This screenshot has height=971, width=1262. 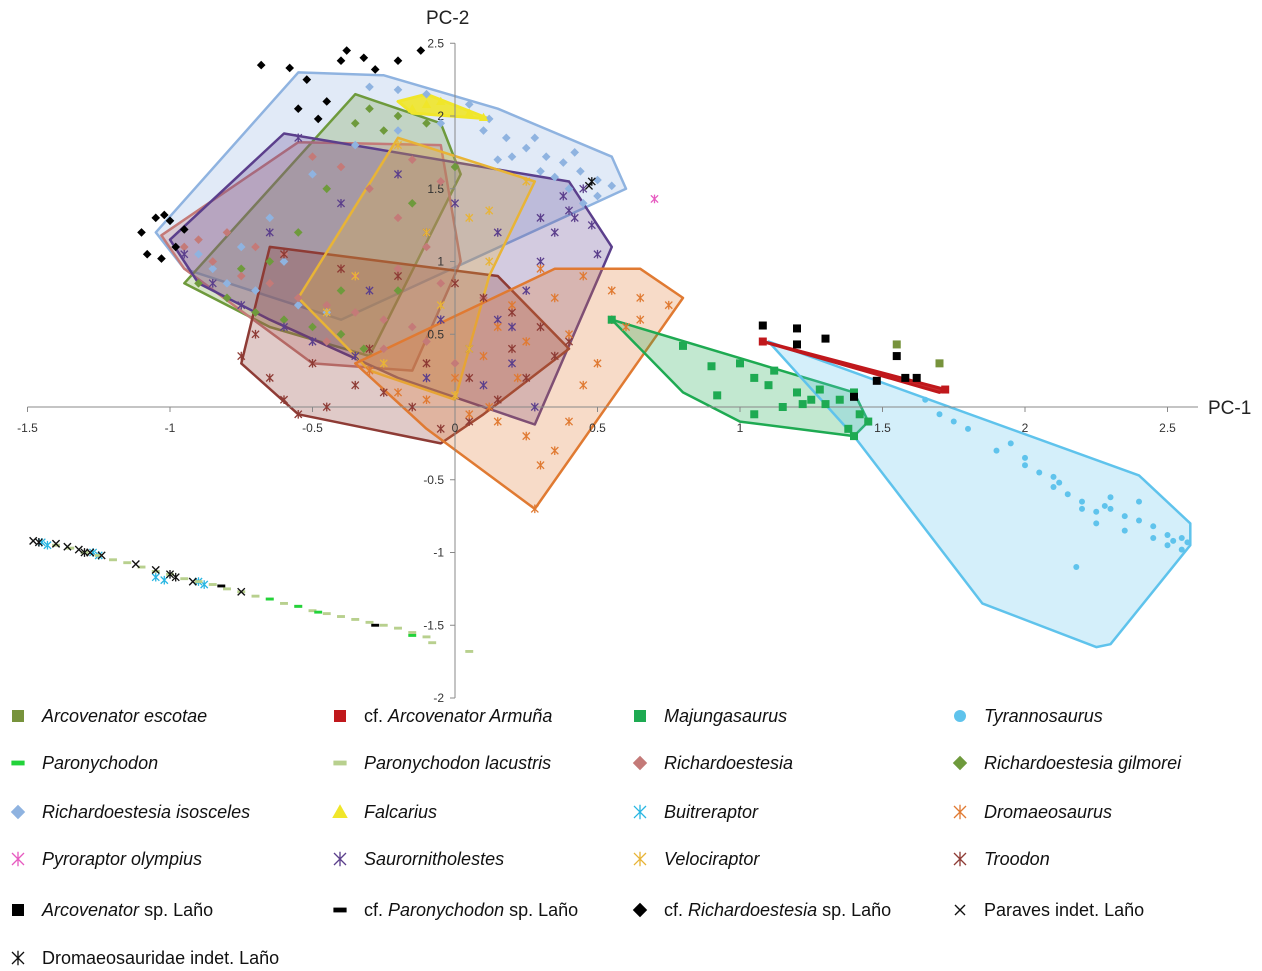 I want to click on y-tick-label: -1.5, so click(x=433, y=625).